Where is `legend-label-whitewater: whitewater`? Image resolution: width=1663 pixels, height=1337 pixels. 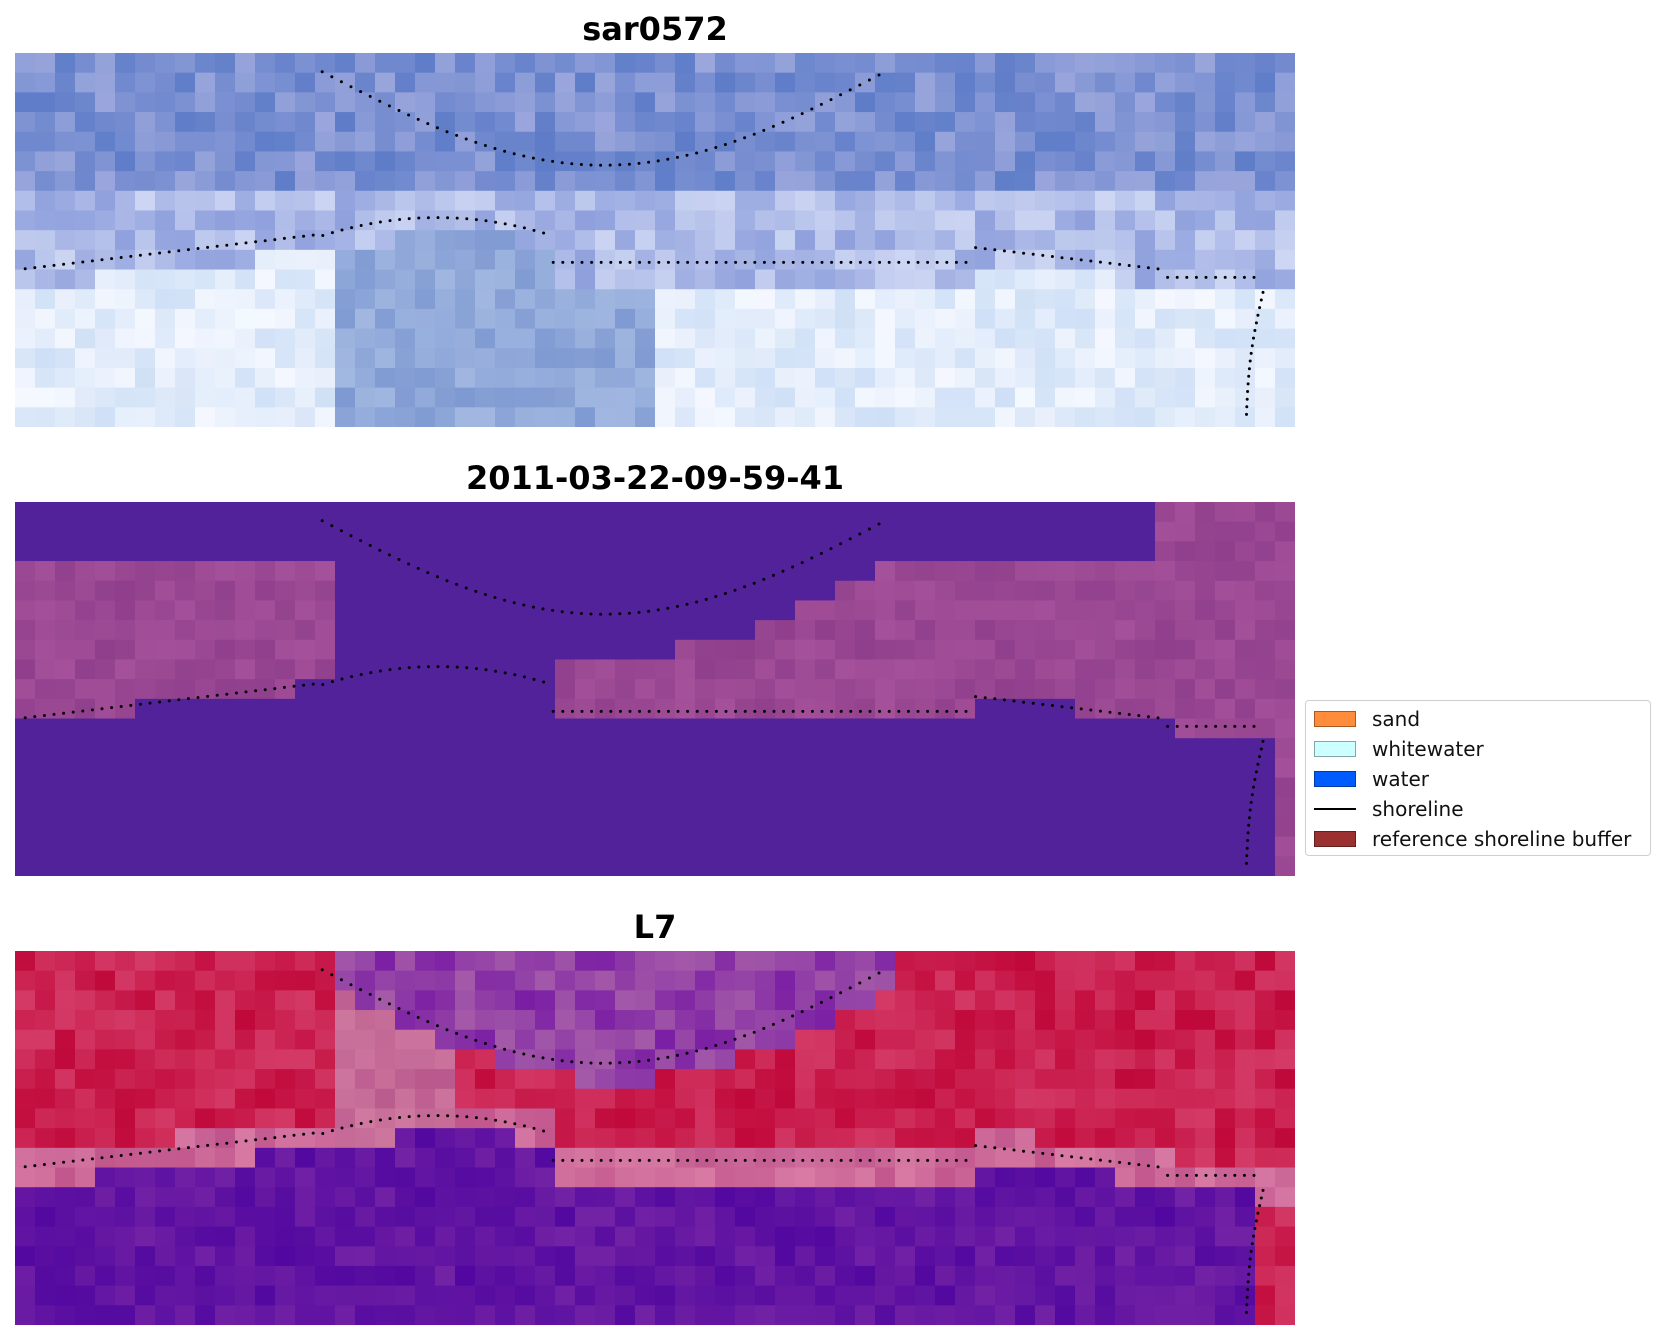 legend-label-whitewater: whitewater is located at coordinates (1428, 749).